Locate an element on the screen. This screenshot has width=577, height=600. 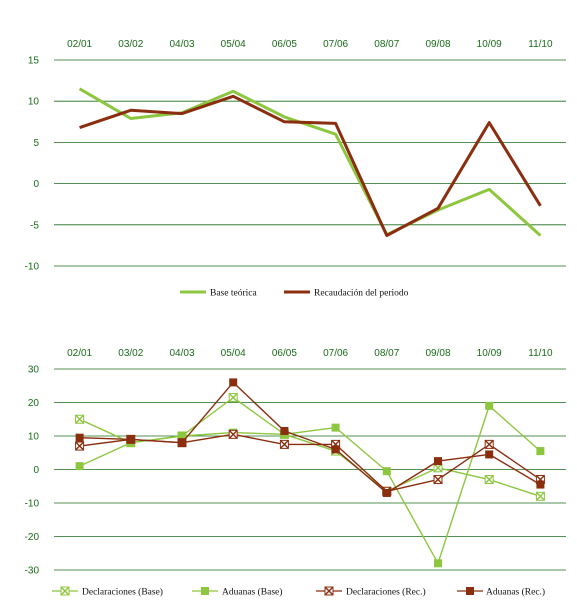
legend-label: Base teórica is located at coordinates (233, 294).